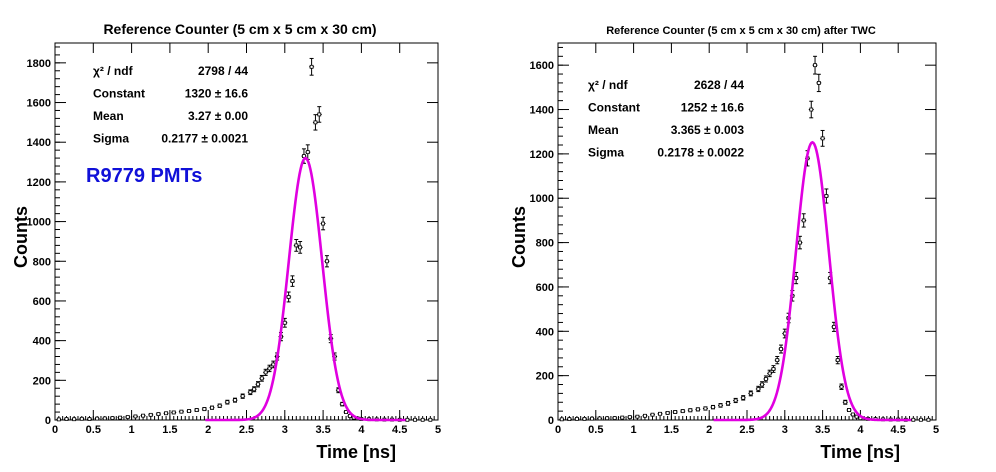 The height and width of the screenshot is (472, 996). Describe the element at coordinates (708, 130) in the screenshot. I see `fit-stat-value: 3.365 ± 0.003` at that location.